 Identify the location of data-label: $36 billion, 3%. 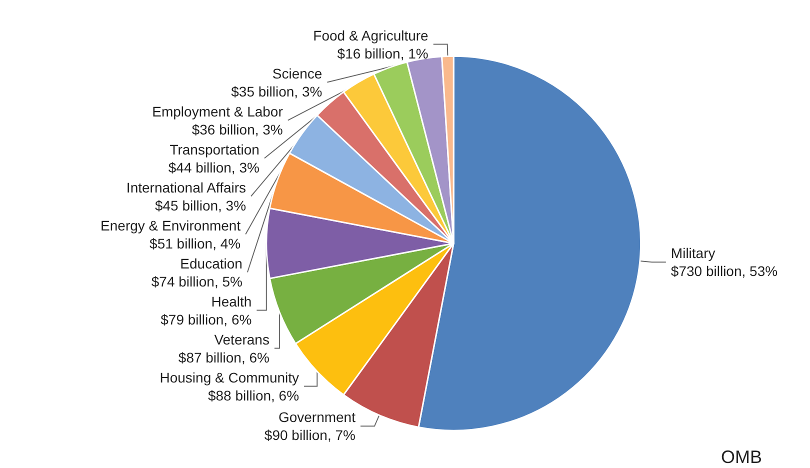
(237, 129).